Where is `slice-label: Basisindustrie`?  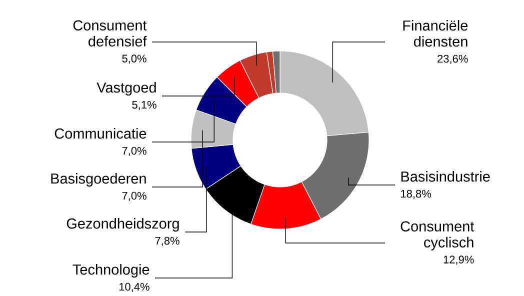
slice-label: Basisindustrie is located at coordinates (445, 176).